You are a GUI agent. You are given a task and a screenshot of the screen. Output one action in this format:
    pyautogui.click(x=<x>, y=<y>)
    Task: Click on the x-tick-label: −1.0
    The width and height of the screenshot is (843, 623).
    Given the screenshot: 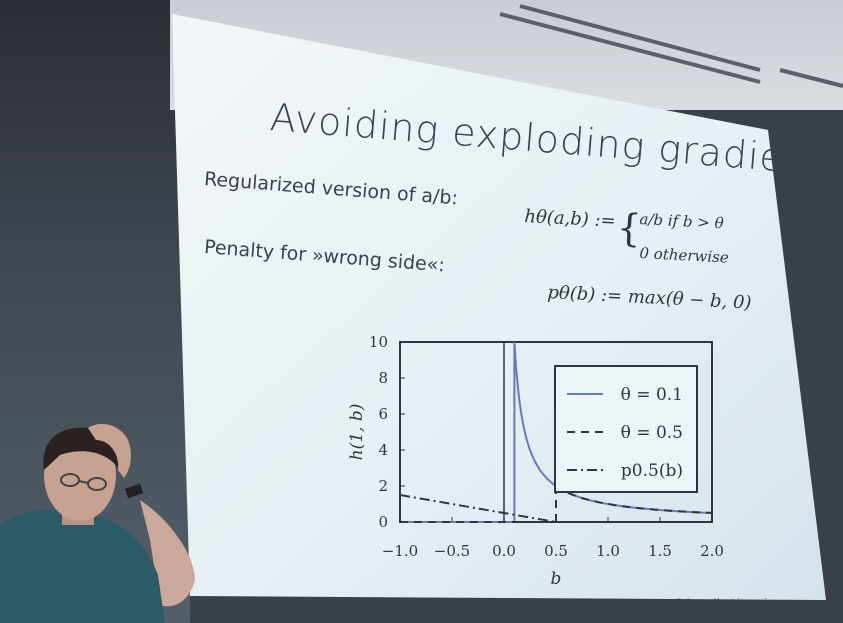 What is the action you would take?
    pyautogui.click(x=400, y=551)
    